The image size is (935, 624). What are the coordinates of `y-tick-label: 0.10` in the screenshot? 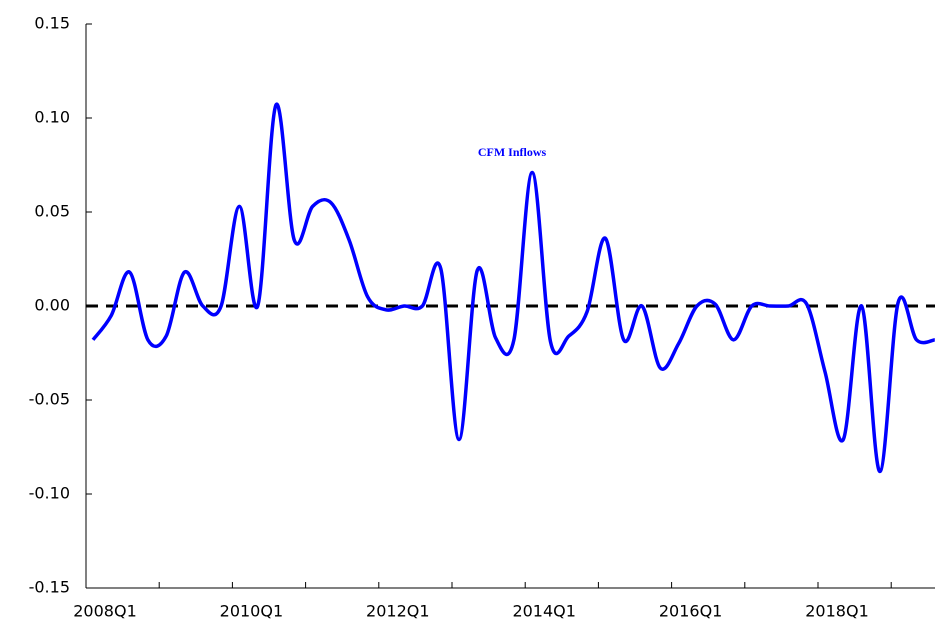 It's located at (52, 117).